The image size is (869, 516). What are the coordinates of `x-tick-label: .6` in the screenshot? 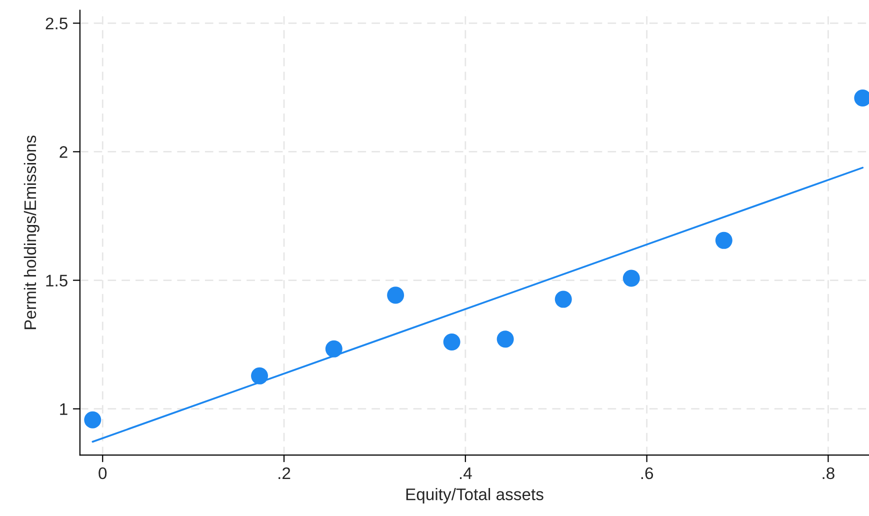 It's located at (647, 473).